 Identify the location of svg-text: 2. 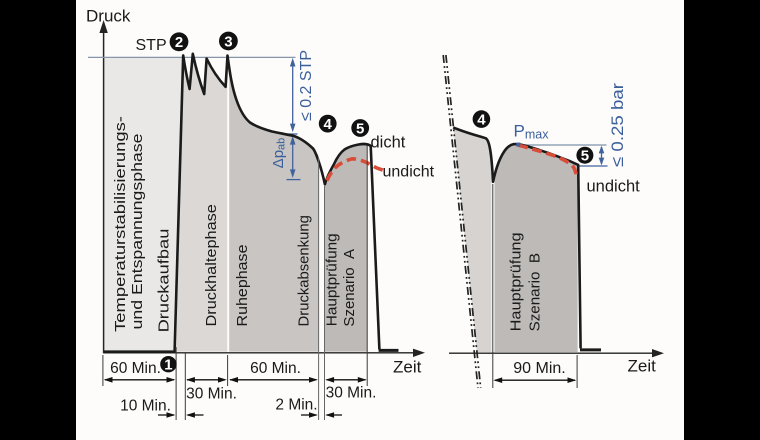
(179, 42).